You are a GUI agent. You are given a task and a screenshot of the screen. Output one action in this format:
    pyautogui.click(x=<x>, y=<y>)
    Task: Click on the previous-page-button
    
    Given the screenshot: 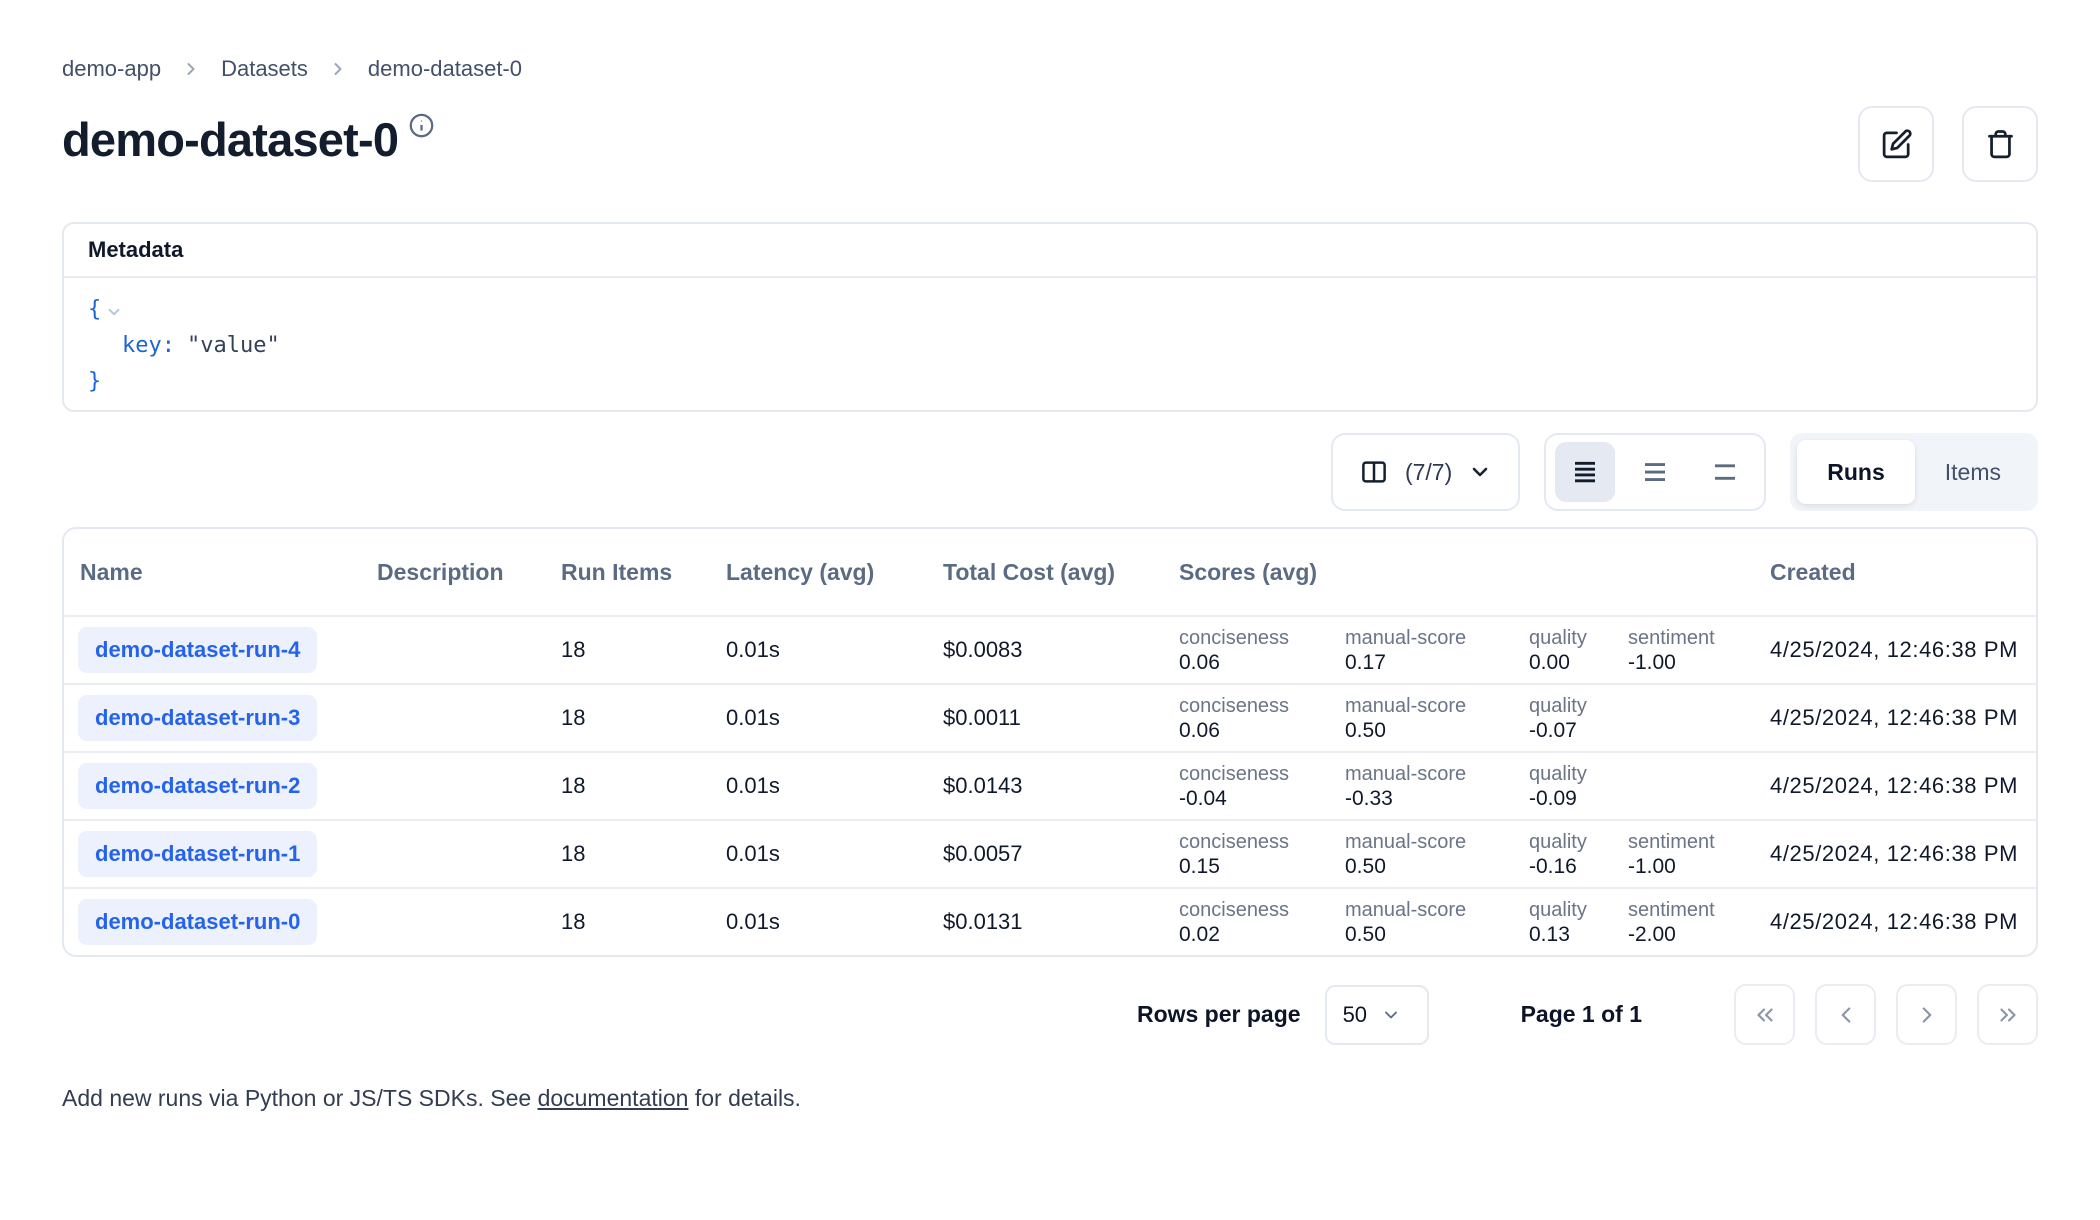 What is the action you would take?
    pyautogui.click(x=1845, y=1014)
    